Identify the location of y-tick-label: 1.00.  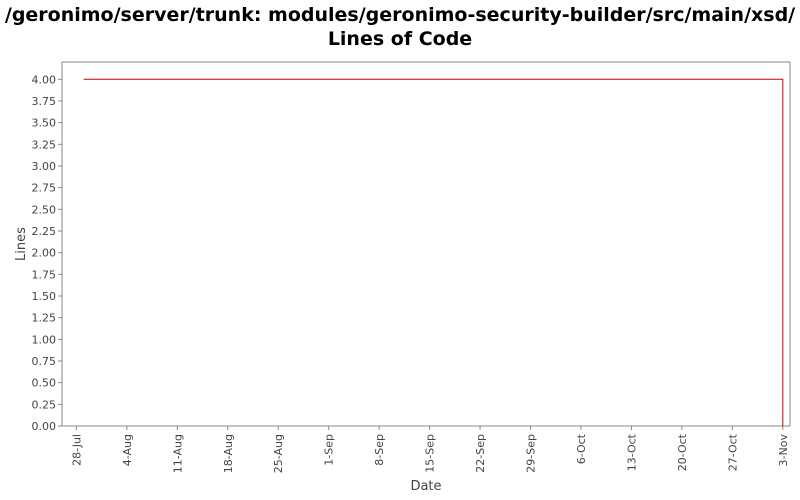
(44, 339).